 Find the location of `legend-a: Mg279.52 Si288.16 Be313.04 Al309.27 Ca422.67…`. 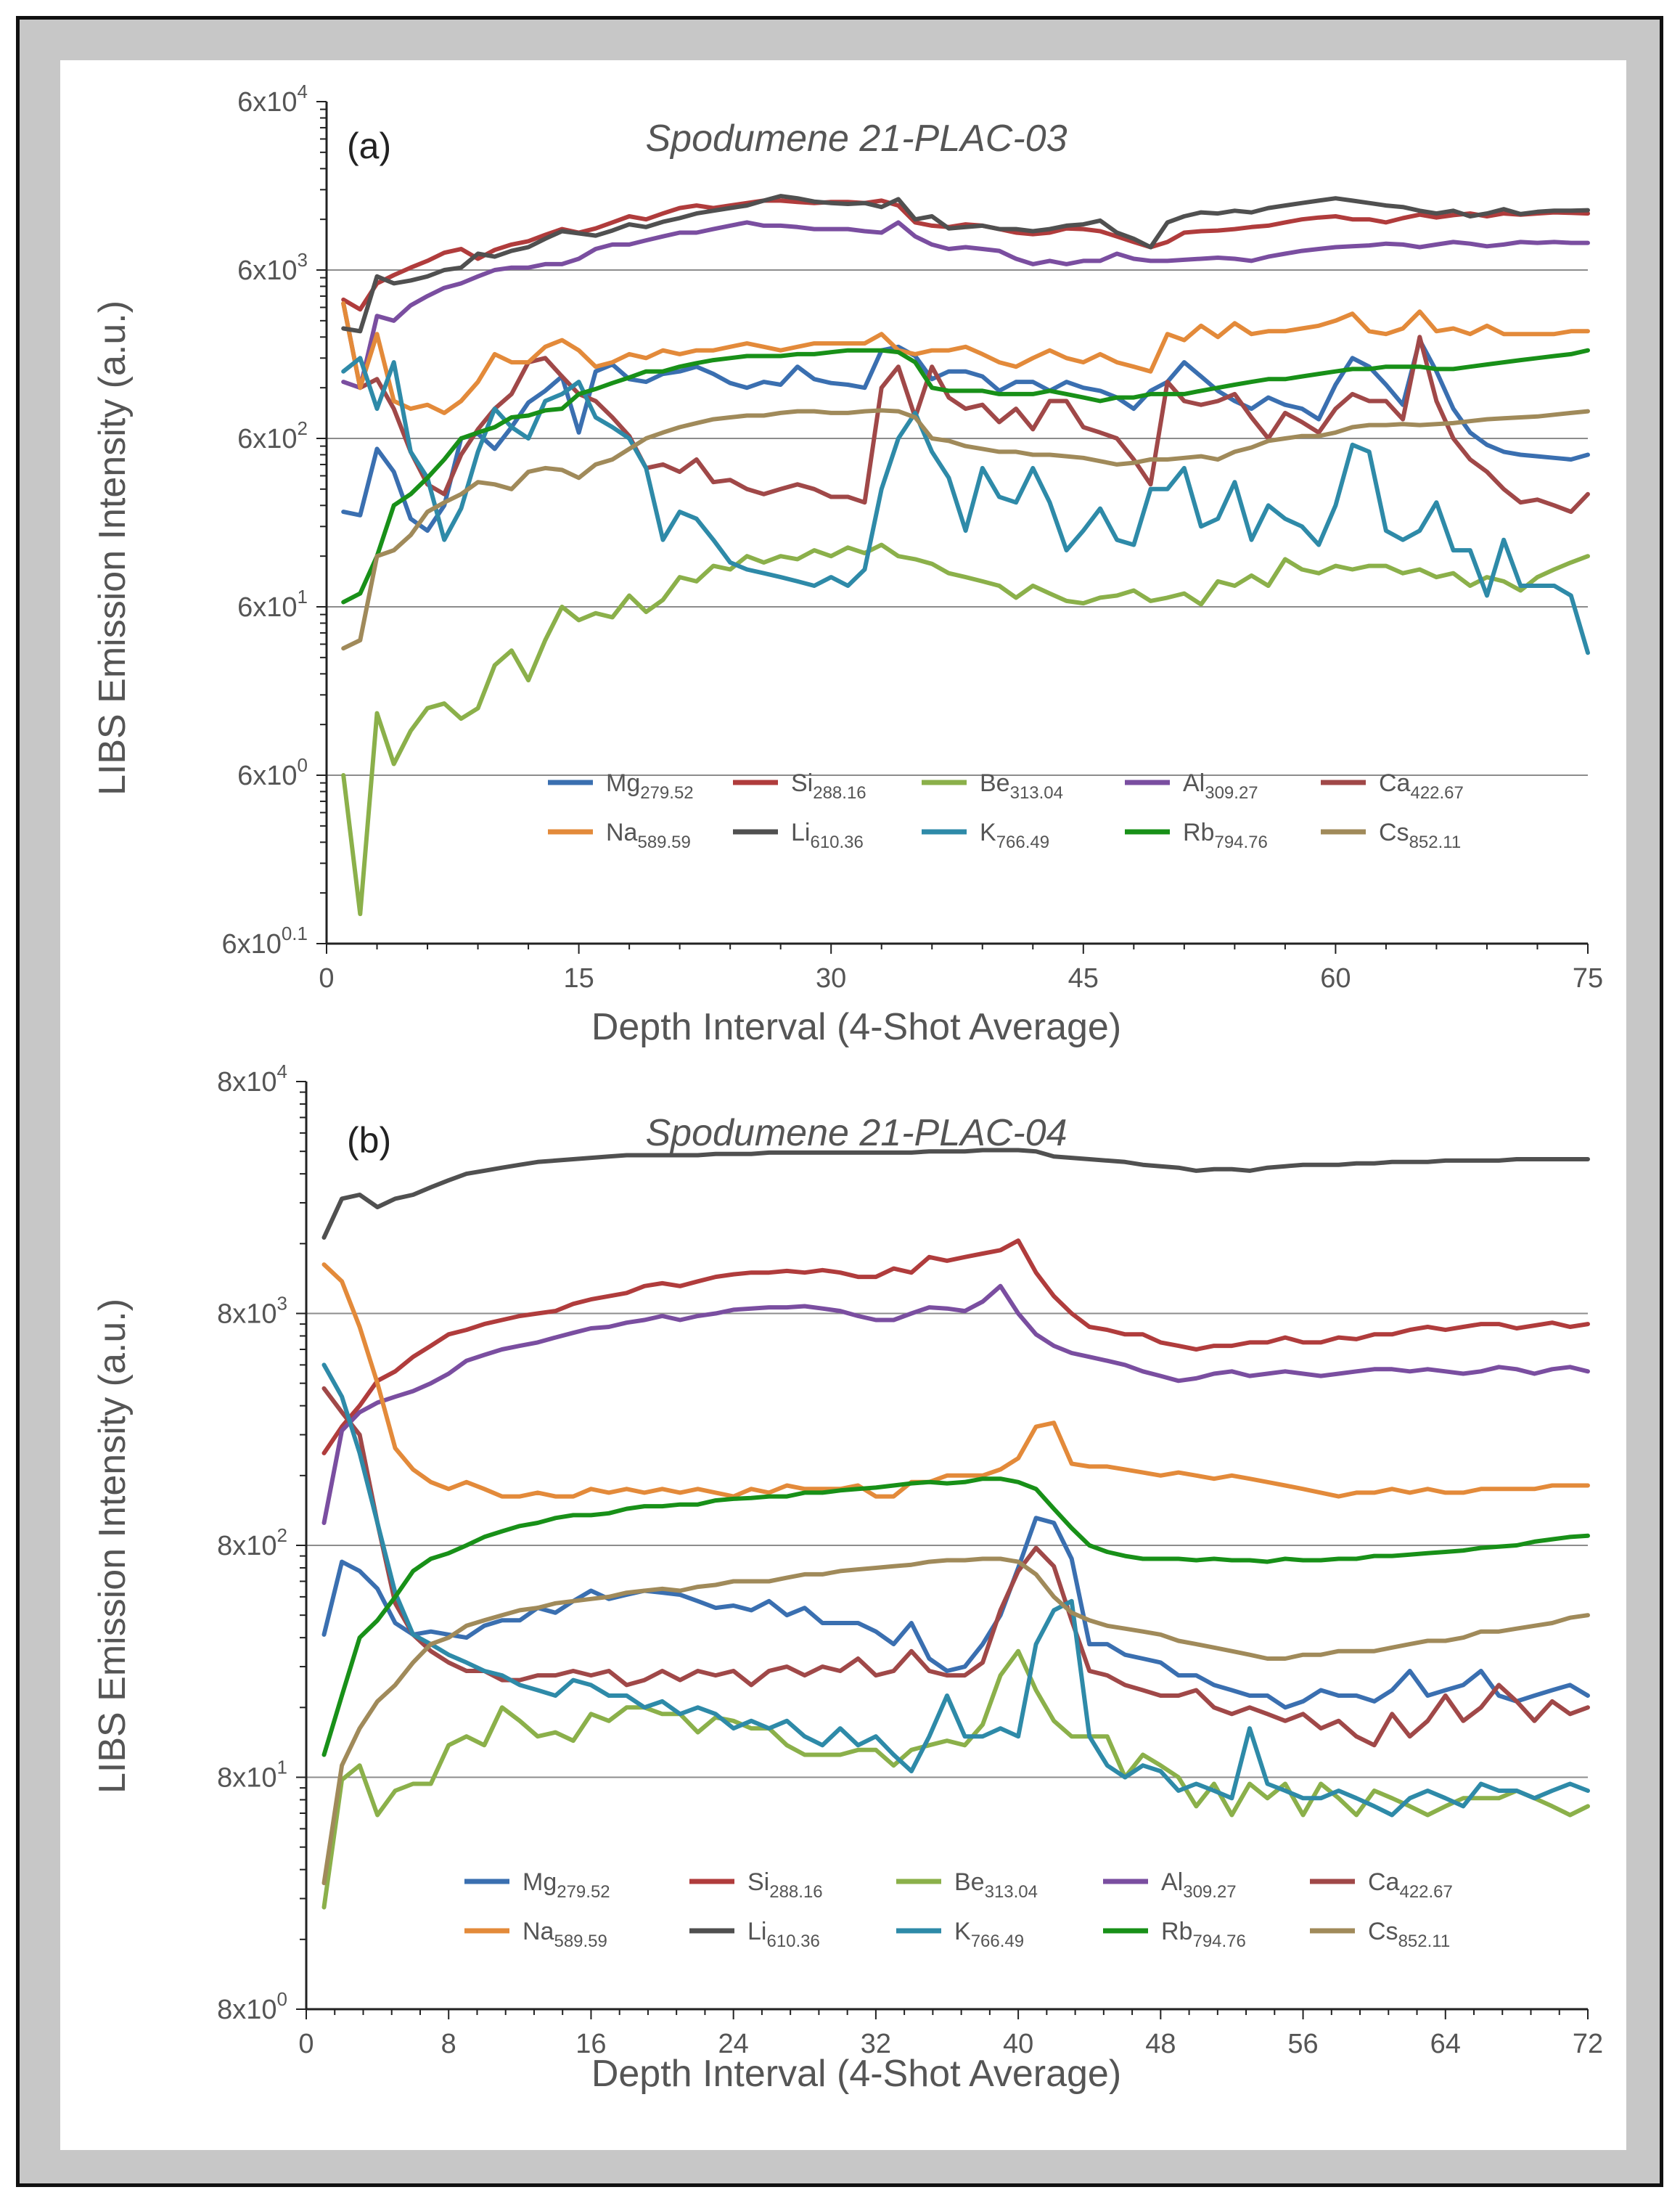

legend-a: Mg279.52 Si288.16 Be313.04 Al309.27 Ca422.67… is located at coordinates (1006, 811).